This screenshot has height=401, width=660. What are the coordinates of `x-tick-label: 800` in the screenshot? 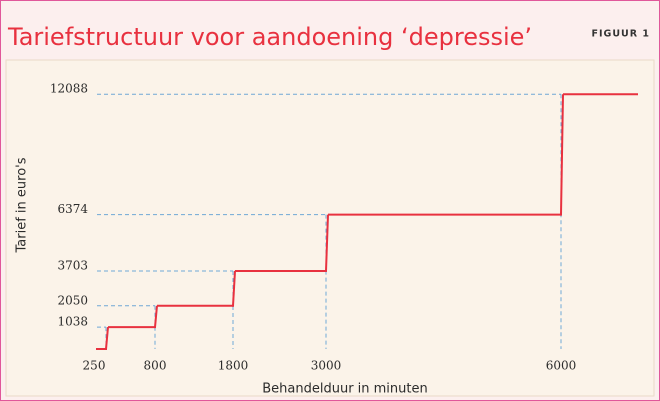 It's located at (155, 366).